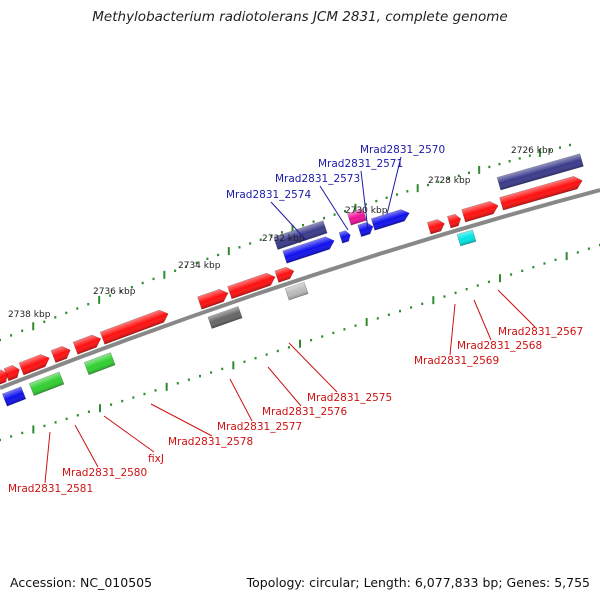 The height and width of the screenshot is (600, 600). I want to click on tick-label-2732: 2732 kbp, so click(283, 239).